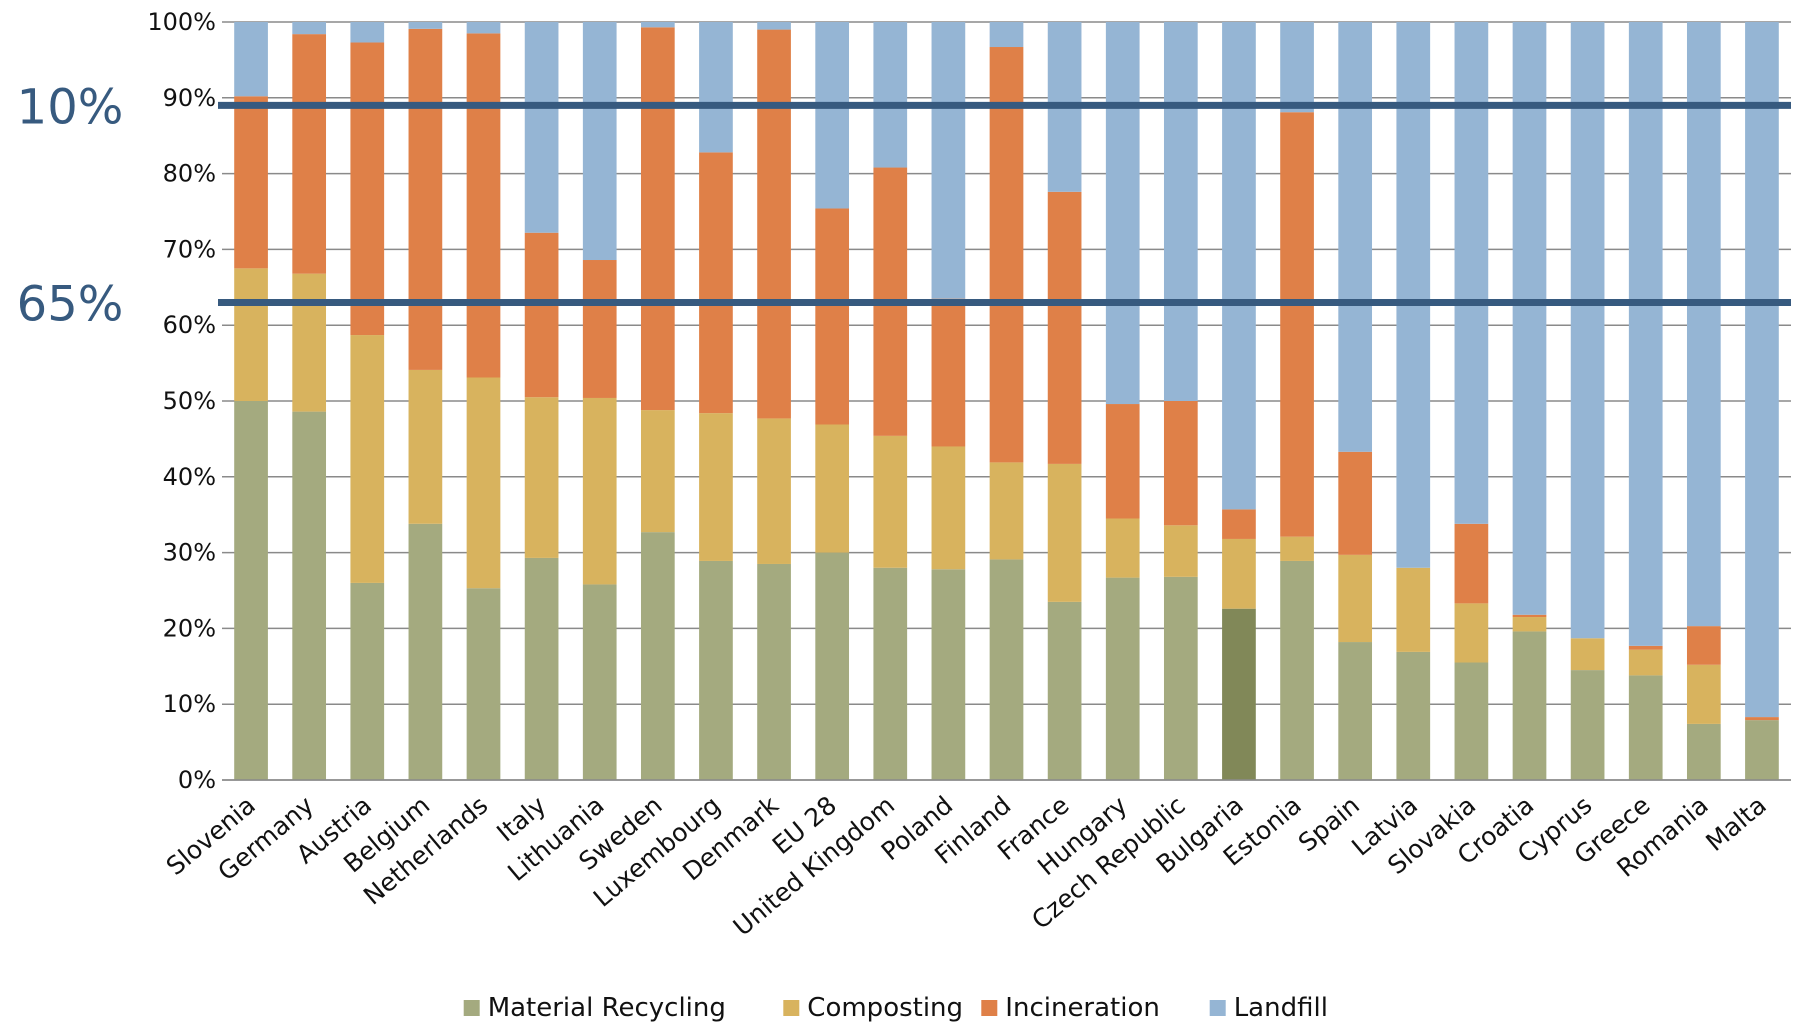  I want to click on legend-label: Composting, so click(885, 1008).